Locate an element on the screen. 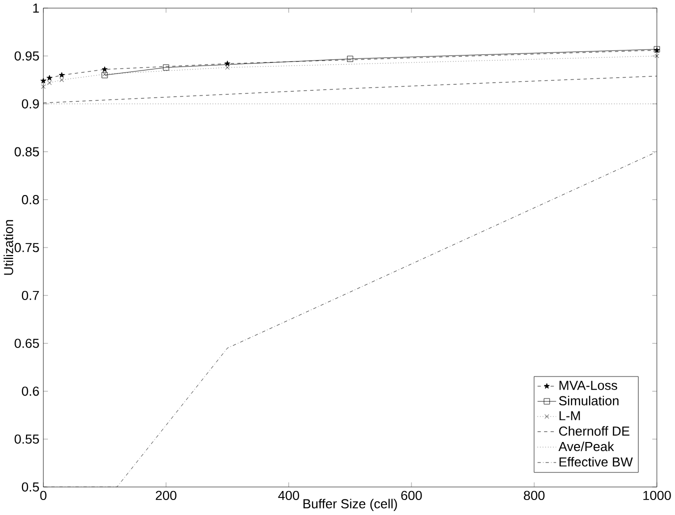  legend-label: Effective BW is located at coordinates (596, 462).